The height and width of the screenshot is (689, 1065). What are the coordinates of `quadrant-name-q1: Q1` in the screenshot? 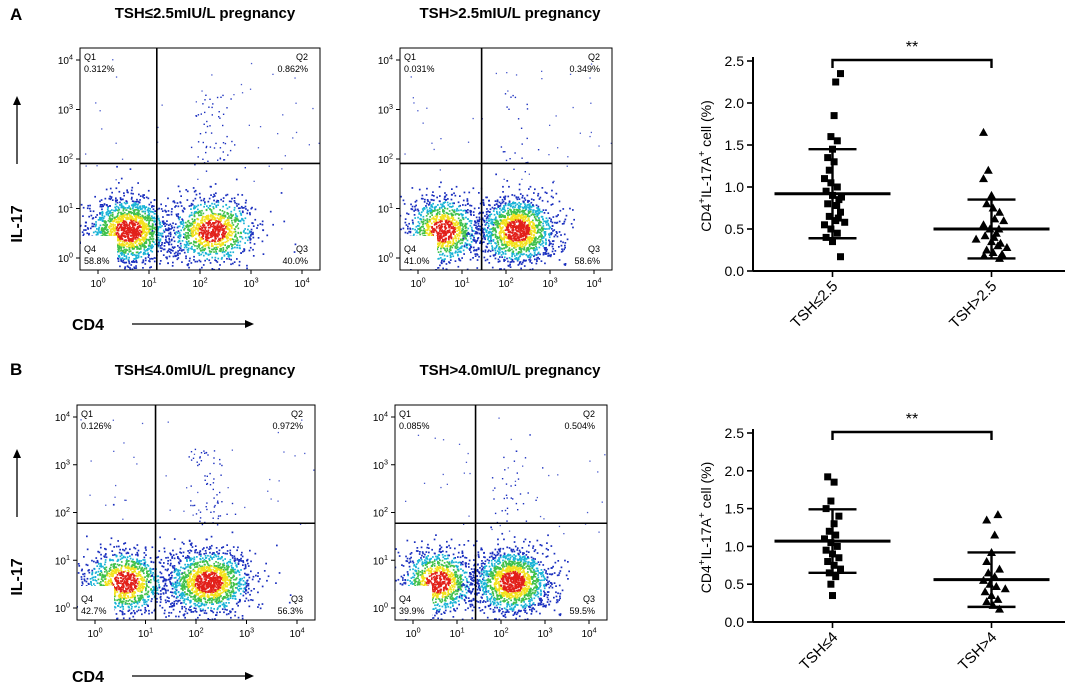 It's located at (90, 57).